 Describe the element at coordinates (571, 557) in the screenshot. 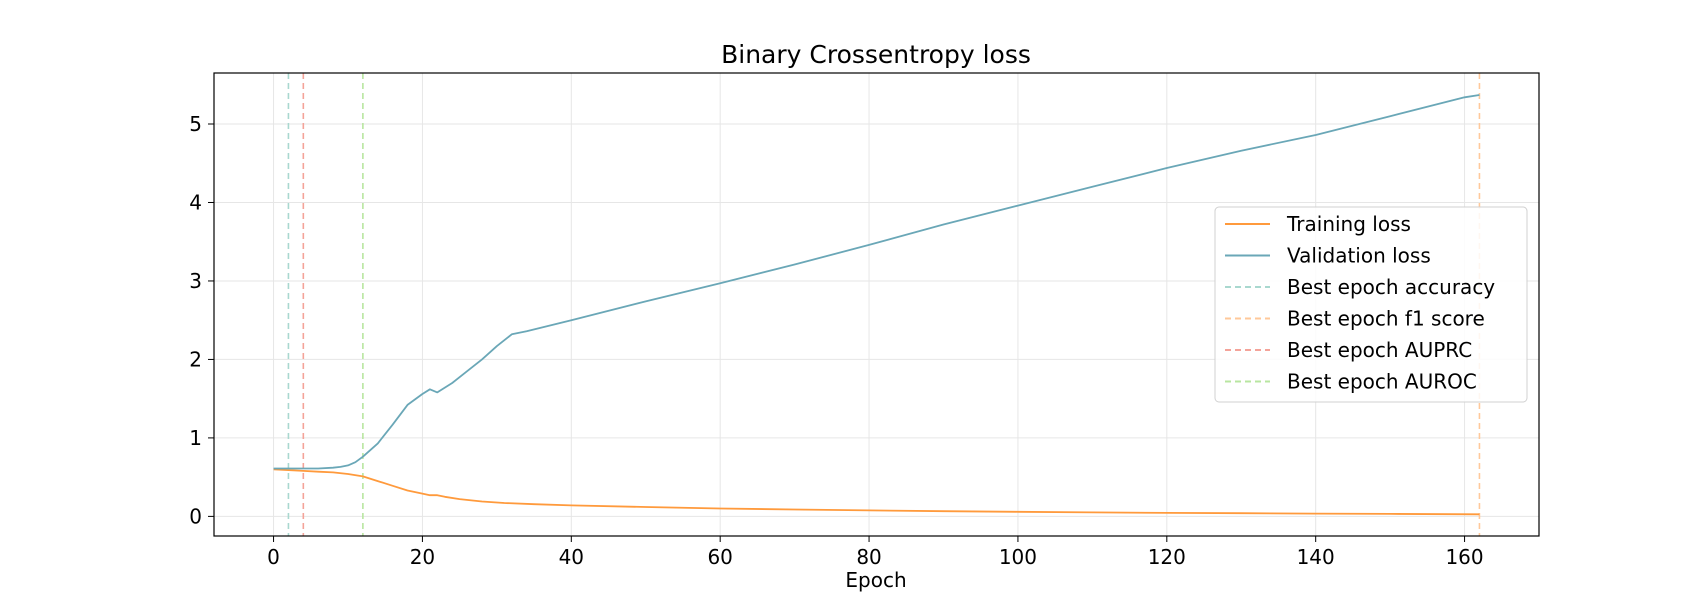

I see `x-tick-label: 40` at that location.